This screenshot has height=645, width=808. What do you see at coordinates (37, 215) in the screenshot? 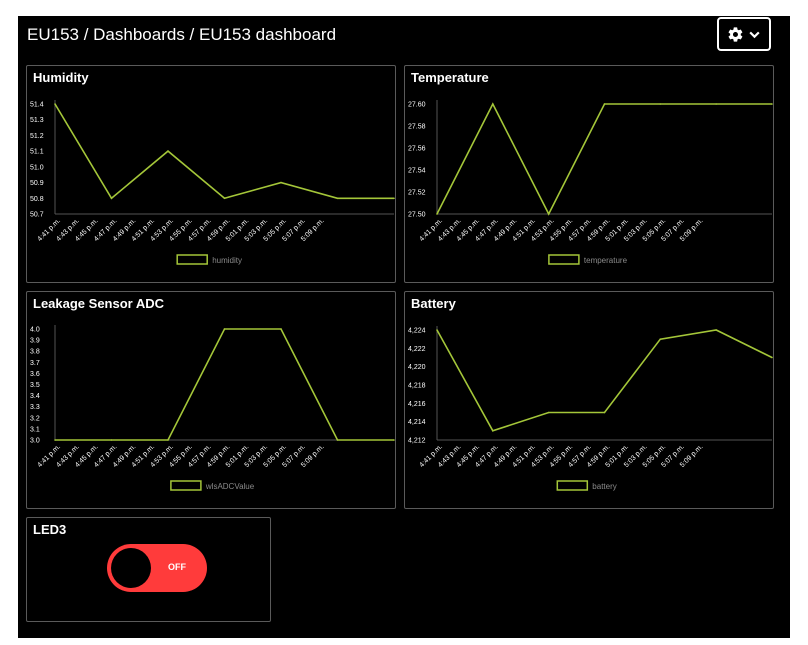
I see `y-tick-label: 50.7` at bounding box center [37, 215].